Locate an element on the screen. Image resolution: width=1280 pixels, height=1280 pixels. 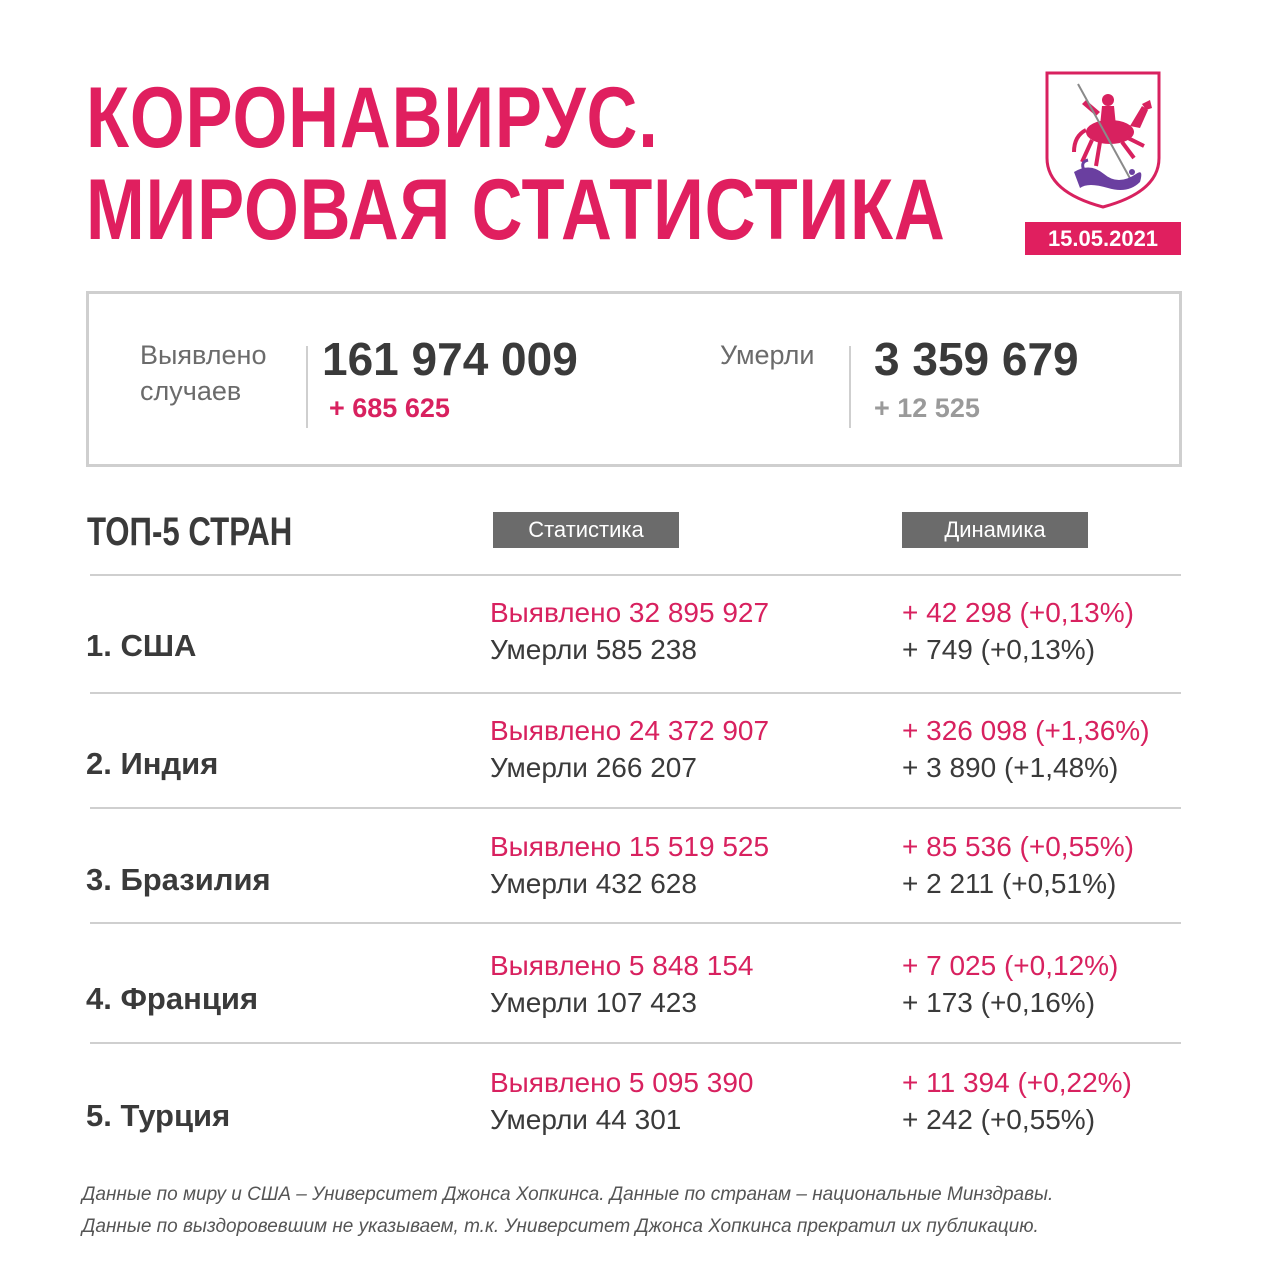
cases-label-line-2: случаев is located at coordinates (191, 391).